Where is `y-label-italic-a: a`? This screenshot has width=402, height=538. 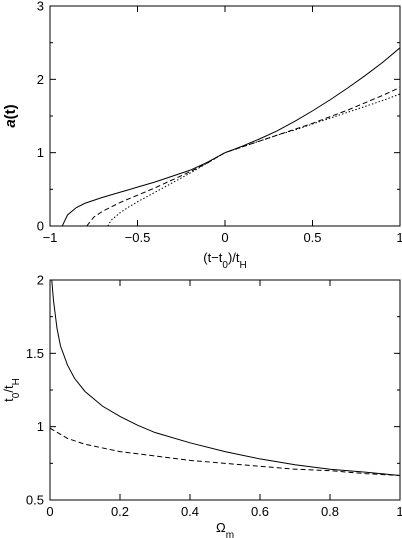
y-label-italic-a: a is located at coordinates (10, 123).